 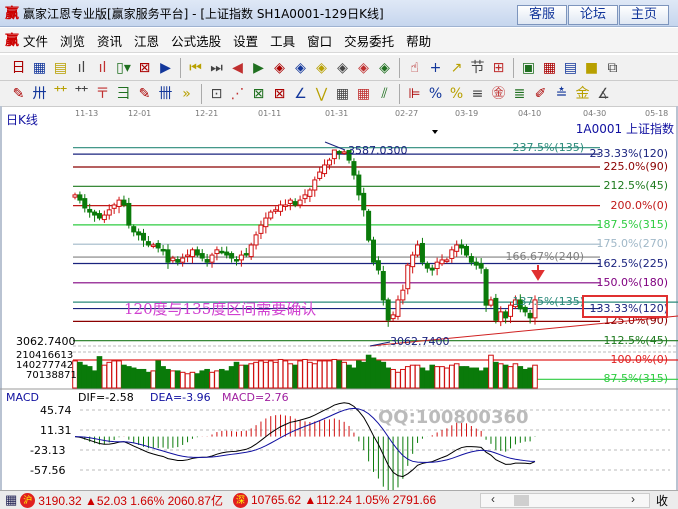 What do you see at coordinates (342, 93) in the screenshot?
I see `mesh-icon: ▦` at bounding box center [342, 93].